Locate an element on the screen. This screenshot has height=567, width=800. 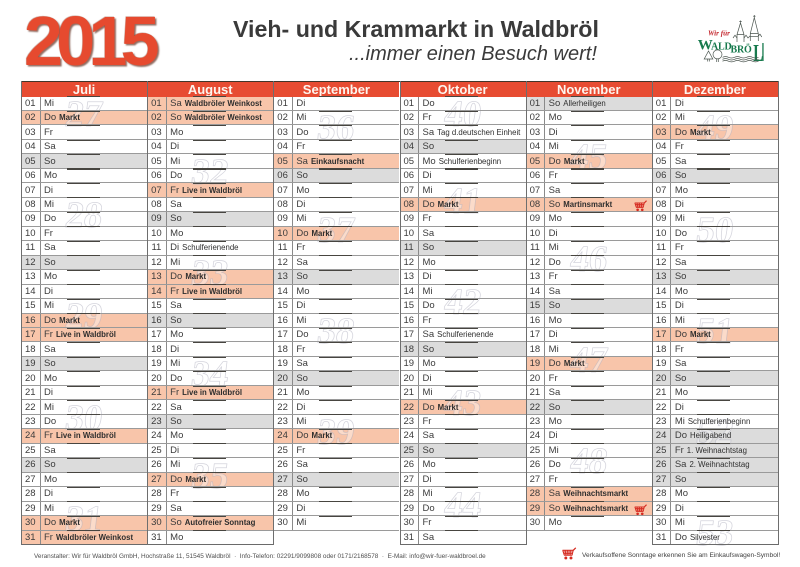
svg-text: L is located at coordinates (758, 53).